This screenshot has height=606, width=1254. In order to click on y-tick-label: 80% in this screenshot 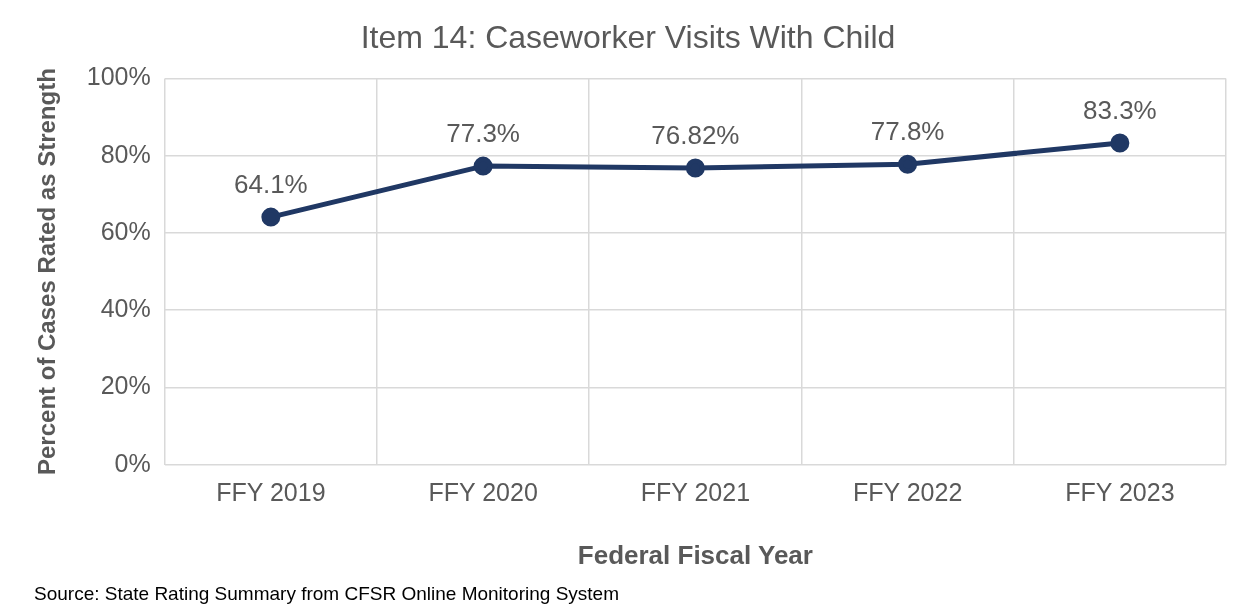, I will do `click(125, 153)`.